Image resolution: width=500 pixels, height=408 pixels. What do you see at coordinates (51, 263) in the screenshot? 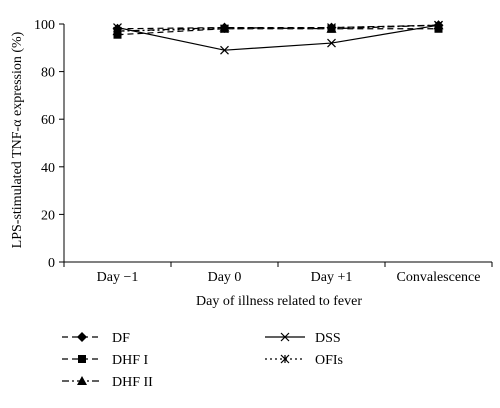
I see `y-tick-label-0: 0` at bounding box center [51, 263].